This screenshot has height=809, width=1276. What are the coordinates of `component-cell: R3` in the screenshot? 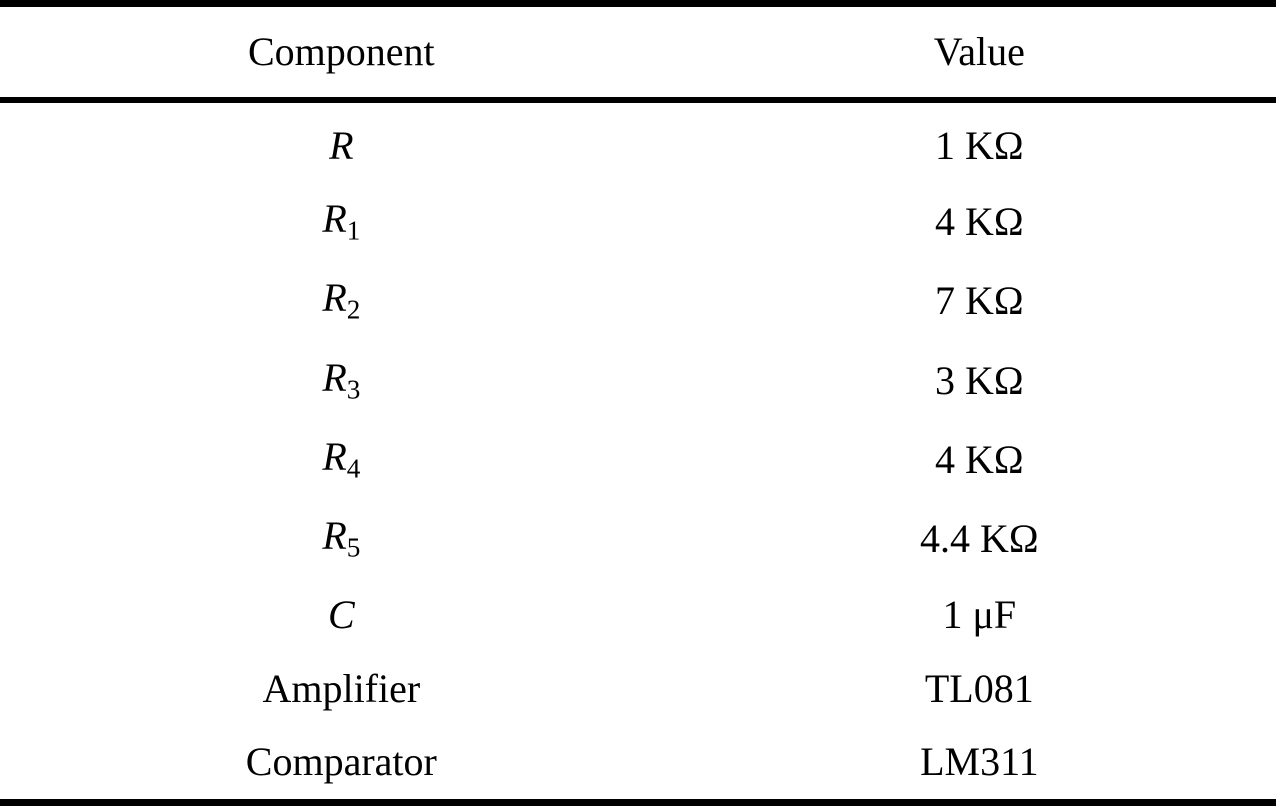 It's located at (341, 379).